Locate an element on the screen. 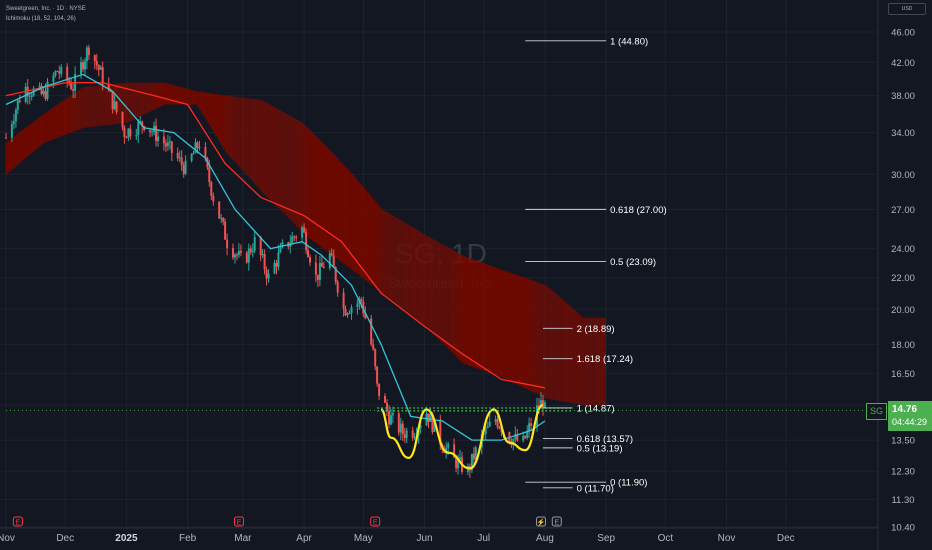 This screenshot has width=932, height=550. event-marker-icon: ⚡ is located at coordinates (540, 521).